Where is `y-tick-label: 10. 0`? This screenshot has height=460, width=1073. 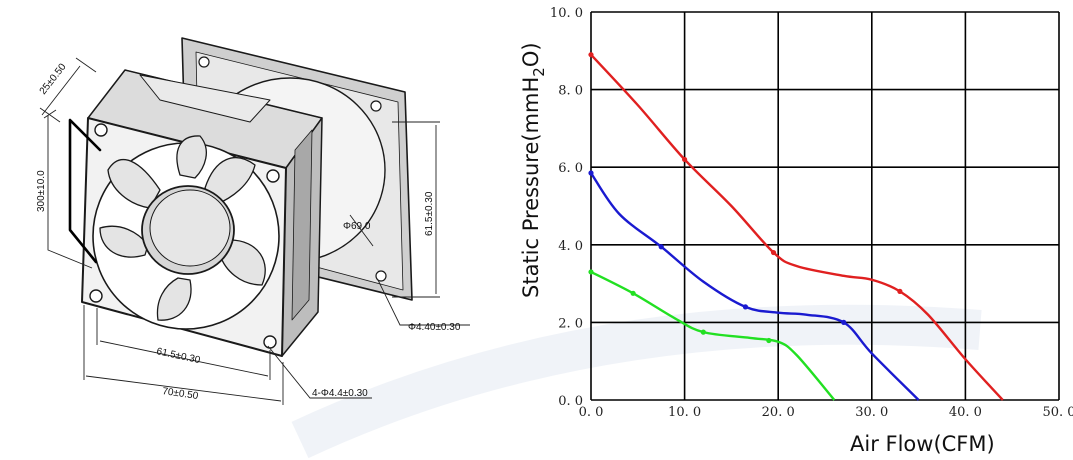
y-tick-label: 10. 0 is located at coordinates (566, 13).